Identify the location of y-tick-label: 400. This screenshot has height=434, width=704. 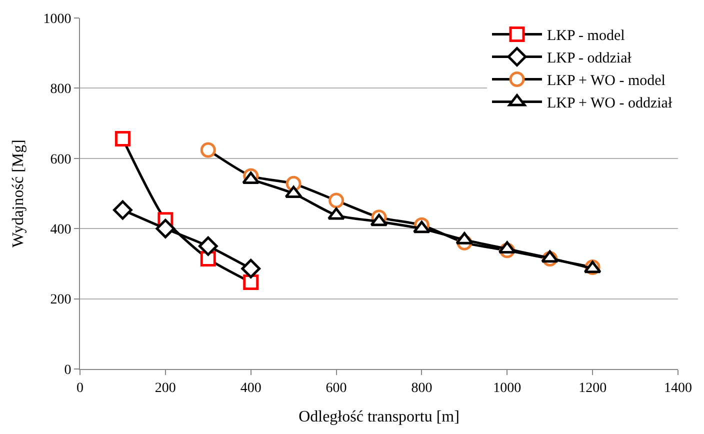
(61, 230).